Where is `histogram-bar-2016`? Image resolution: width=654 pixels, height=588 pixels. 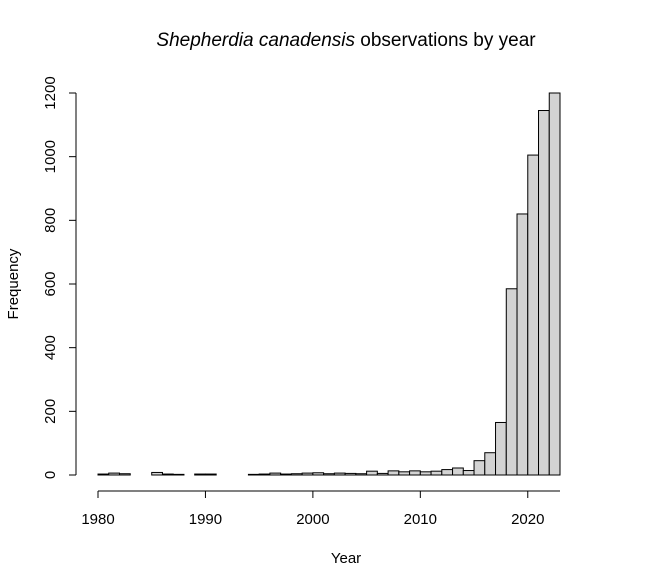 histogram-bar-2016 is located at coordinates (490, 464).